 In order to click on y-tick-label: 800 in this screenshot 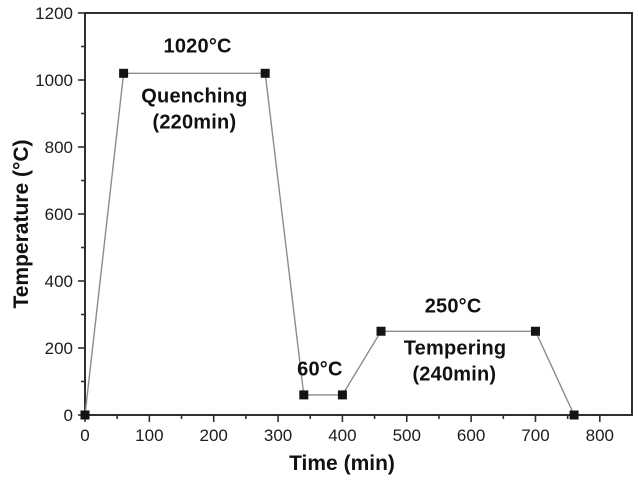, I will do `click(59, 147)`.